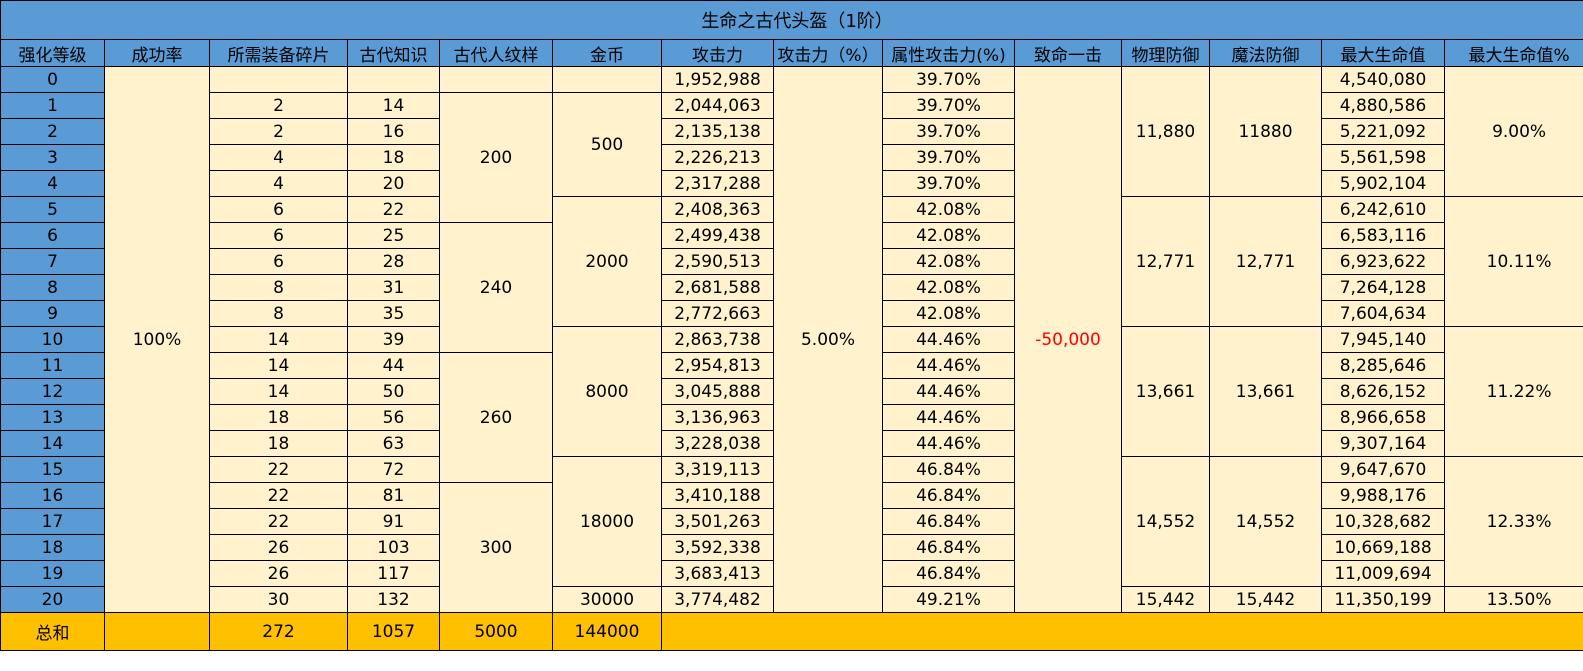  What do you see at coordinates (393, 521) in the screenshot?
I see `knowledge-cell: 91` at bounding box center [393, 521].